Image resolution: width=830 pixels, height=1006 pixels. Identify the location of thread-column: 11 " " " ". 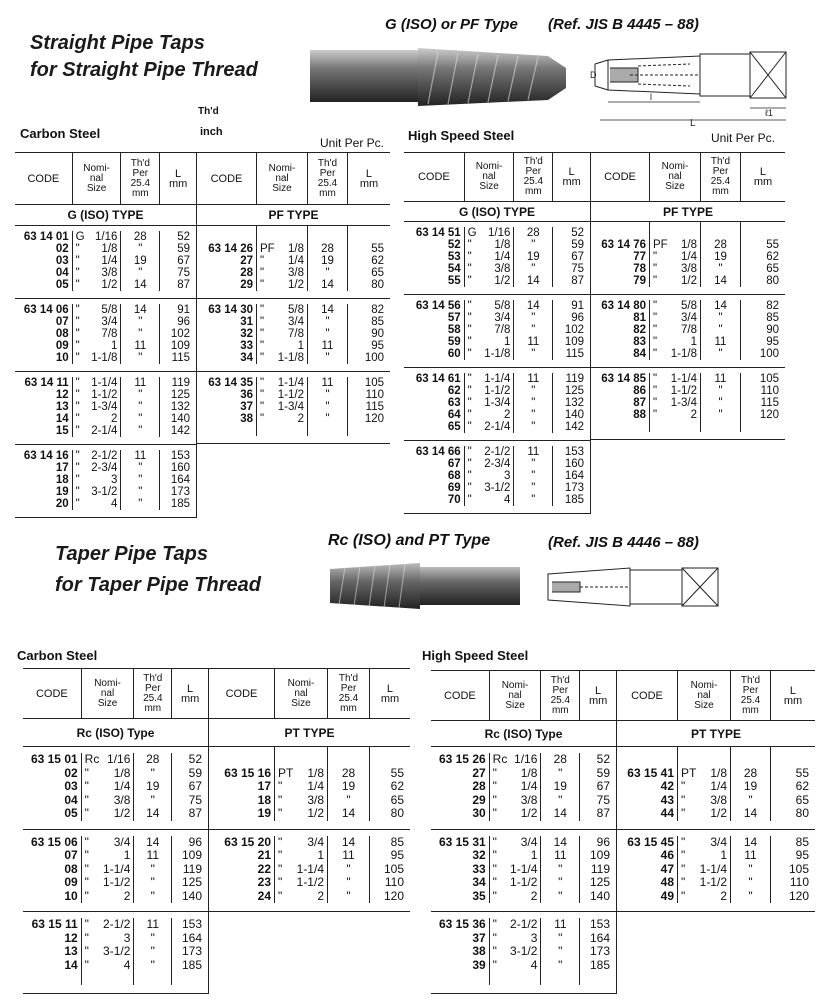
(534, 476).